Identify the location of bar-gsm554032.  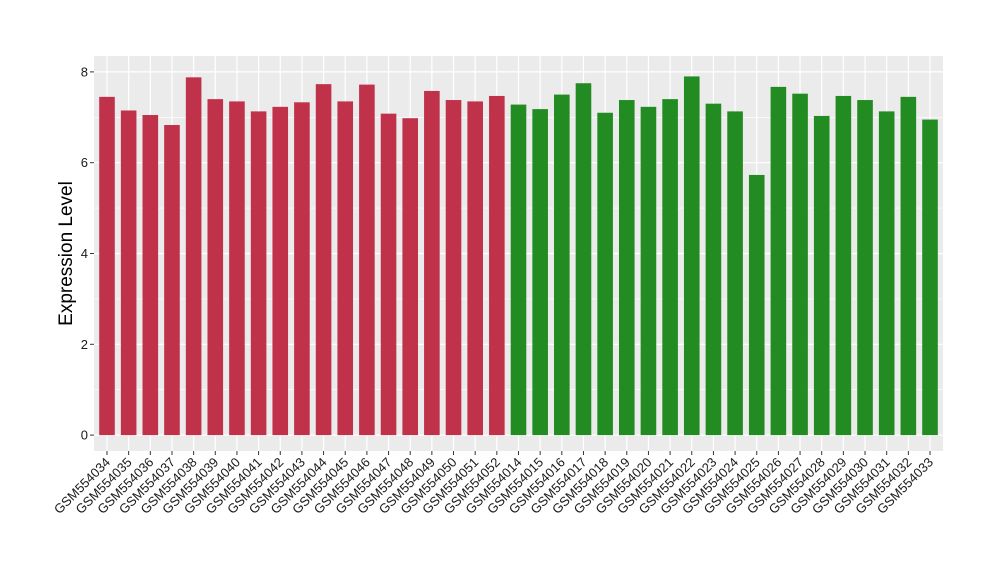
(908, 266).